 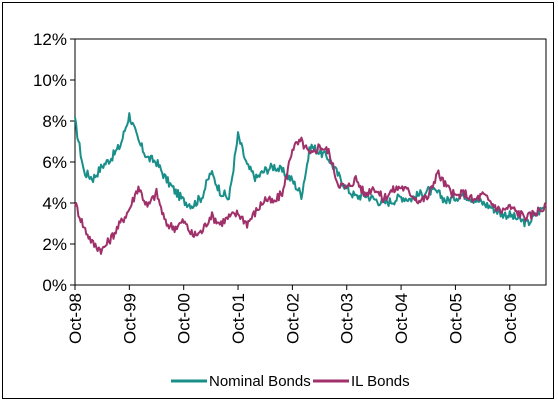 I want to click on x-tick-label: Oct-04, so click(x=401, y=318).